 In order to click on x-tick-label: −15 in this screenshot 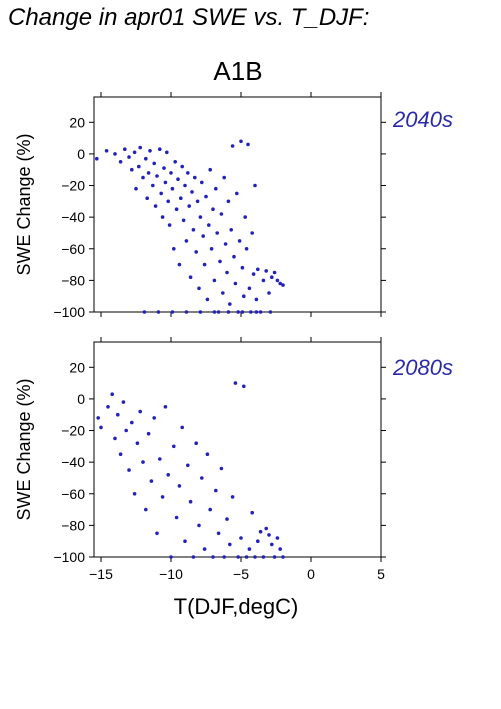, I will do `click(101, 574)`.